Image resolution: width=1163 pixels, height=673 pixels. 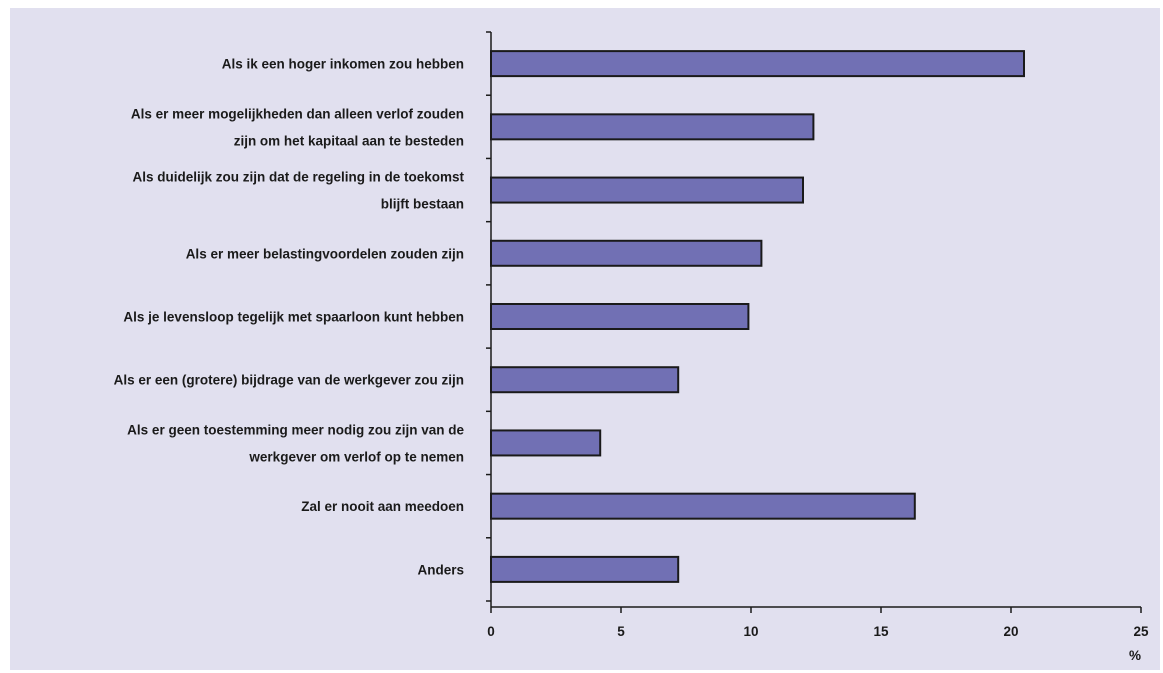 What do you see at coordinates (1141, 631) in the screenshot?
I see `x-tick-label: 25` at bounding box center [1141, 631].